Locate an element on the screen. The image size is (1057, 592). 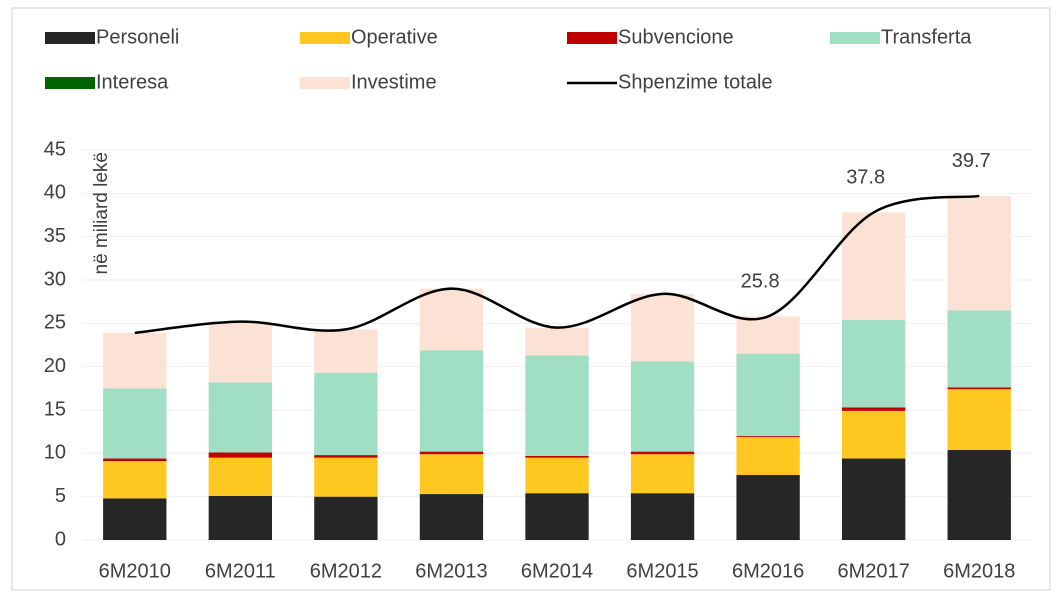
x-tick-label: 6M2014 is located at coordinates (557, 571).